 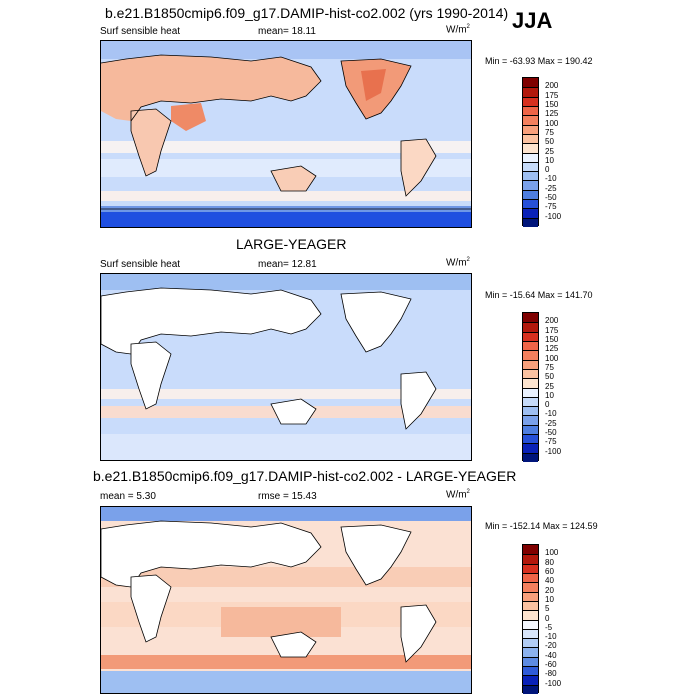 What do you see at coordinates (549, 562) in the screenshot?
I see `colorbar-tick-label: 80` at bounding box center [549, 562].